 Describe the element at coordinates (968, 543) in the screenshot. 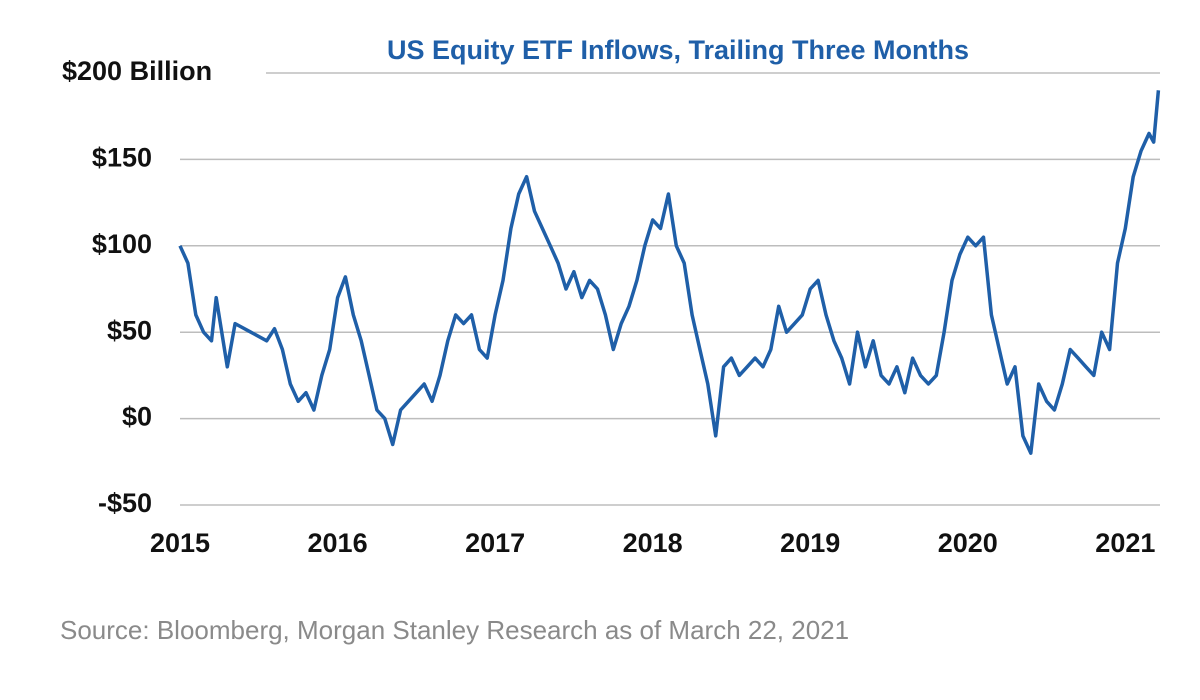

I see `x-tick-label: 2020` at that location.